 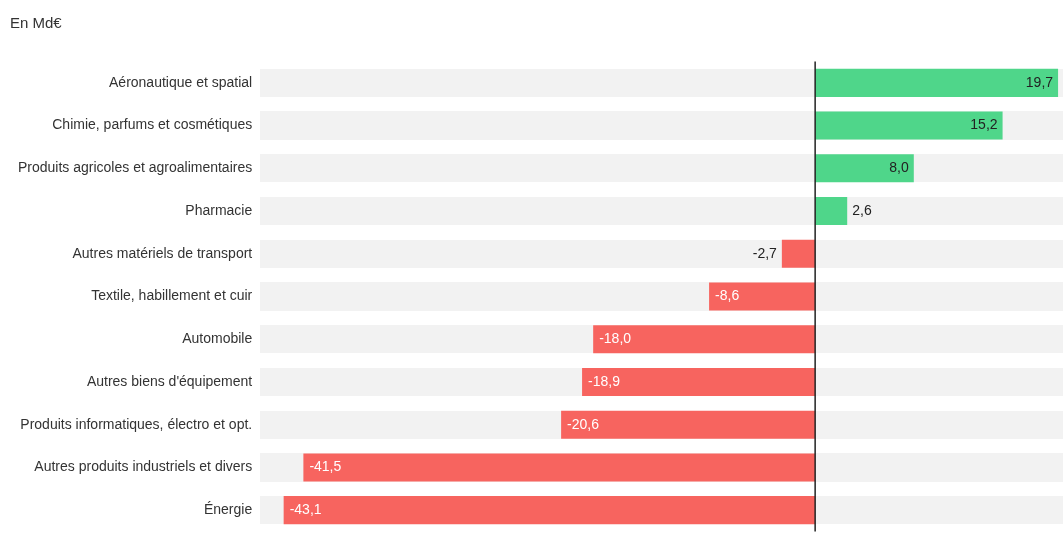 What do you see at coordinates (604, 380) in the screenshot?
I see `data-label: -18,9` at bounding box center [604, 380].